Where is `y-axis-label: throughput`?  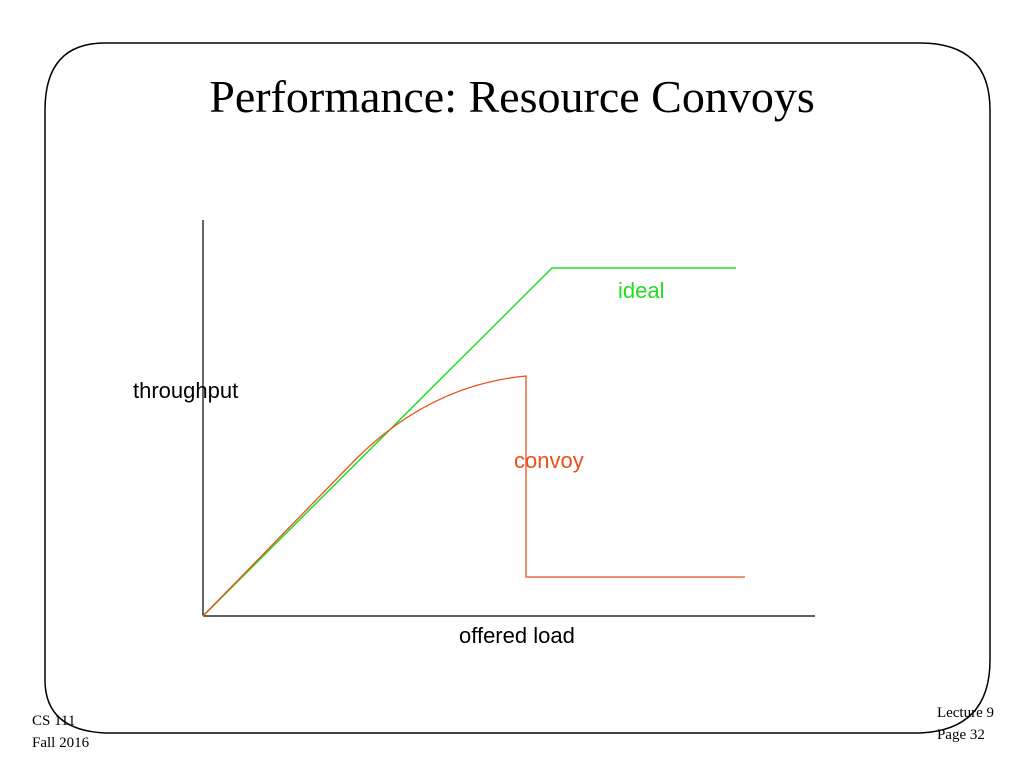
y-axis-label: throughput is located at coordinates (185, 390).